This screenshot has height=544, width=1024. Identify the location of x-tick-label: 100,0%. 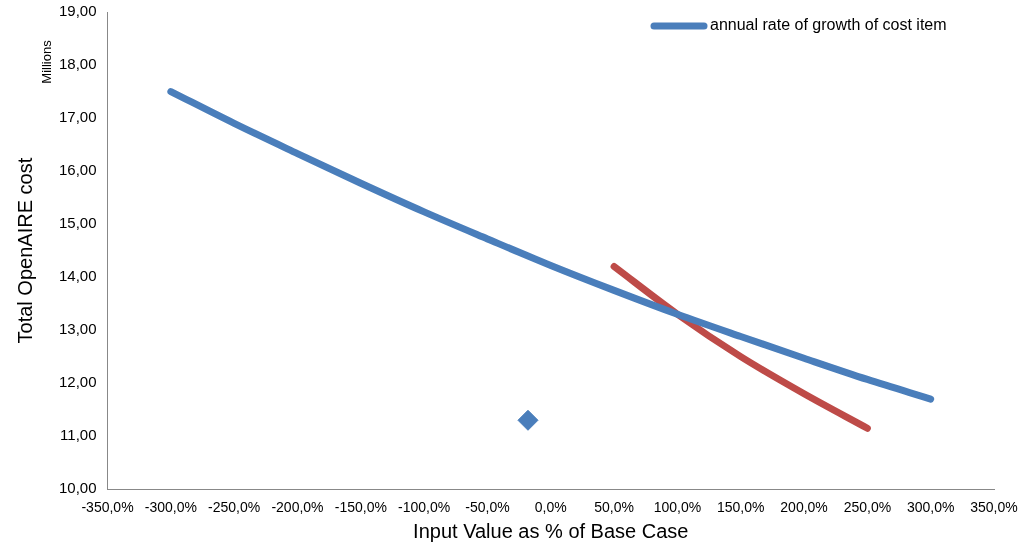
(677, 507).